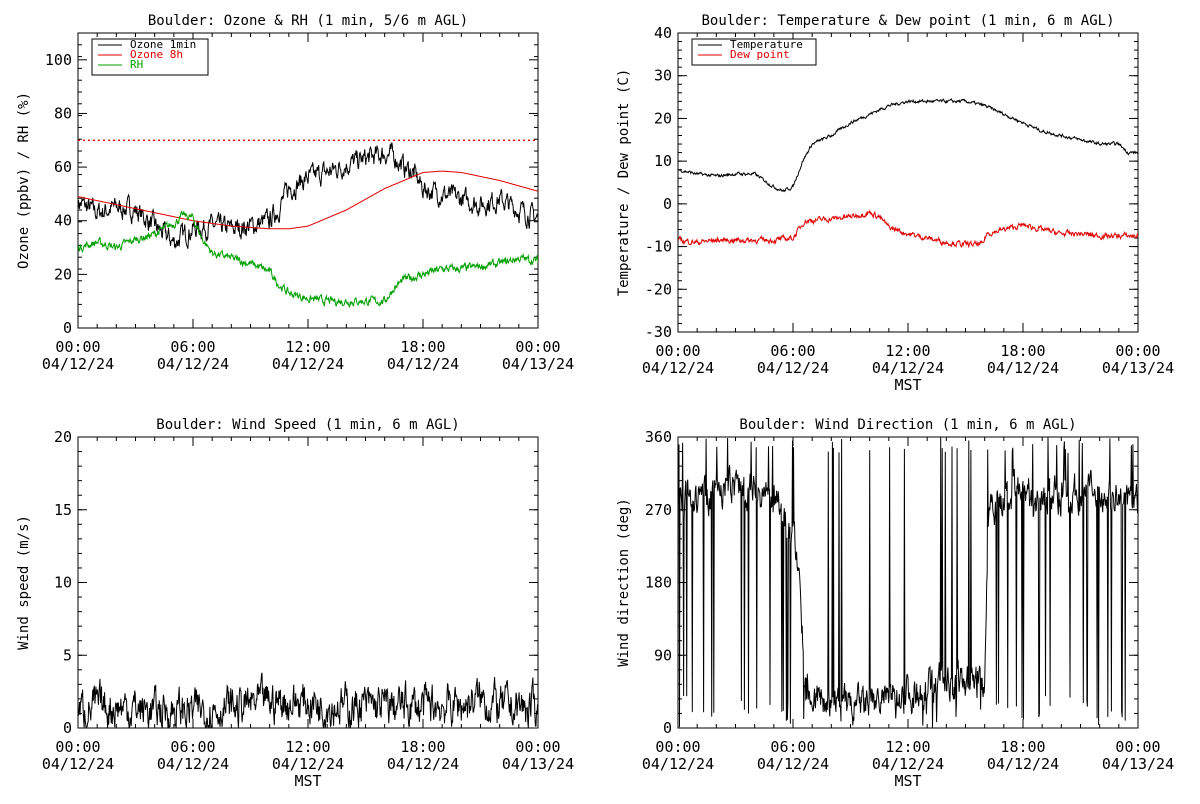 The height and width of the screenshot is (804, 1200). What do you see at coordinates (308, 21) in the screenshot?
I see `chart-title: Boulder: Ozone & RH (1 min, 5/6 m AGL)` at bounding box center [308, 21].